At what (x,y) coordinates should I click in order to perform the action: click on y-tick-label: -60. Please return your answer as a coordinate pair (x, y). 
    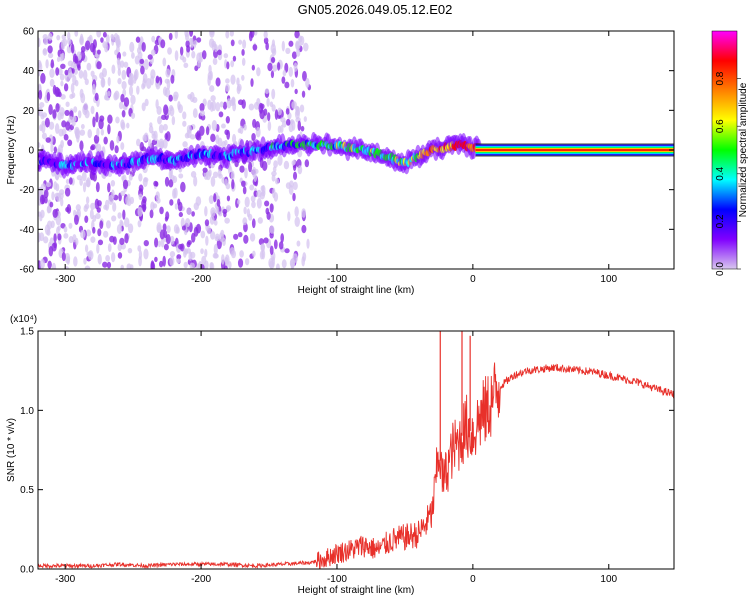
    Looking at the image, I should click on (27, 270).